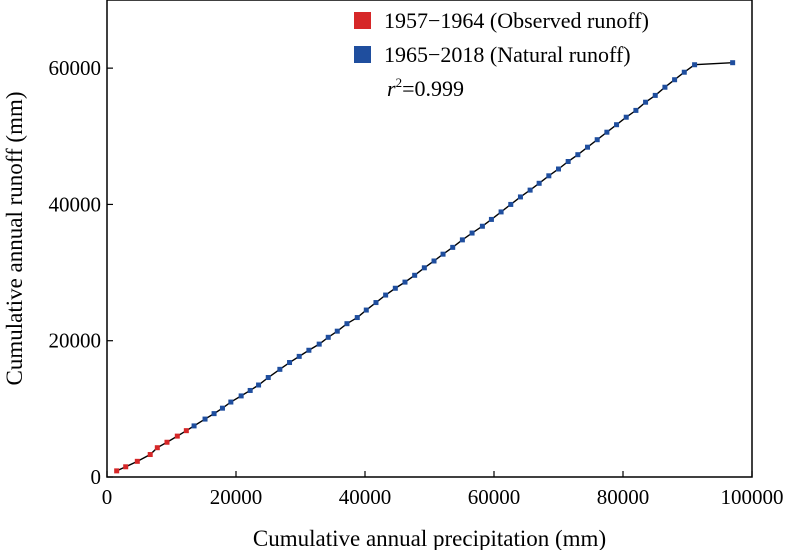  Describe the element at coordinates (107, 497) in the screenshot. I see `x-tick-label: 0` at that location.